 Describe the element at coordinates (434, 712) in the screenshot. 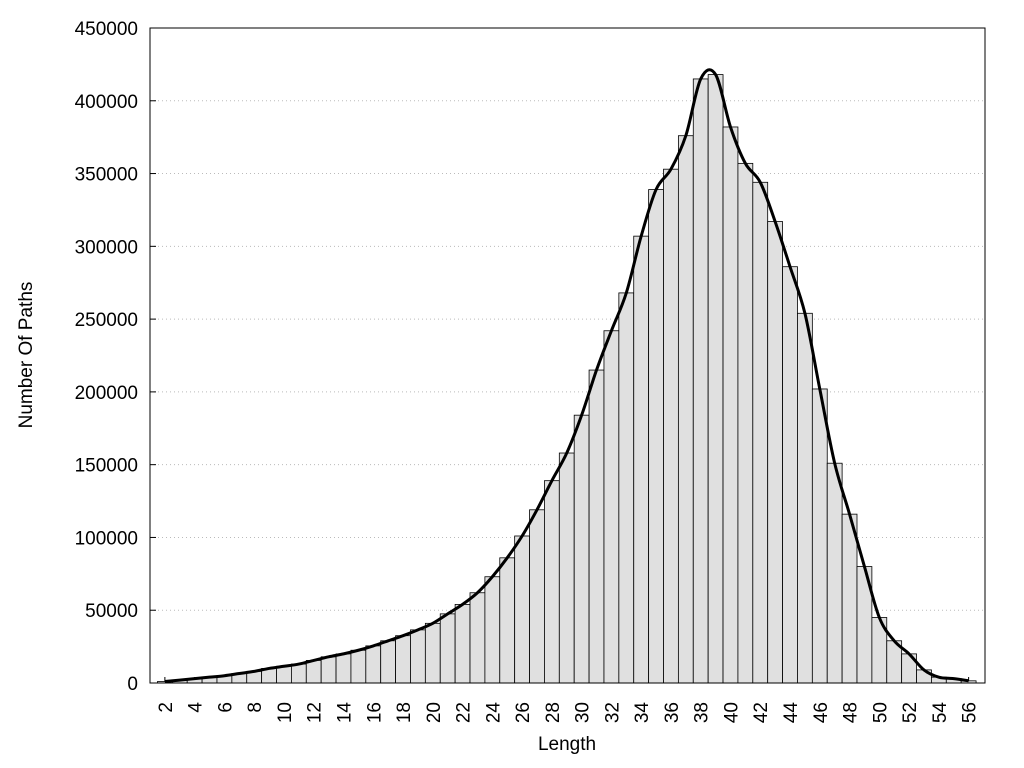

I see `x-tick-label: 20` at that location.